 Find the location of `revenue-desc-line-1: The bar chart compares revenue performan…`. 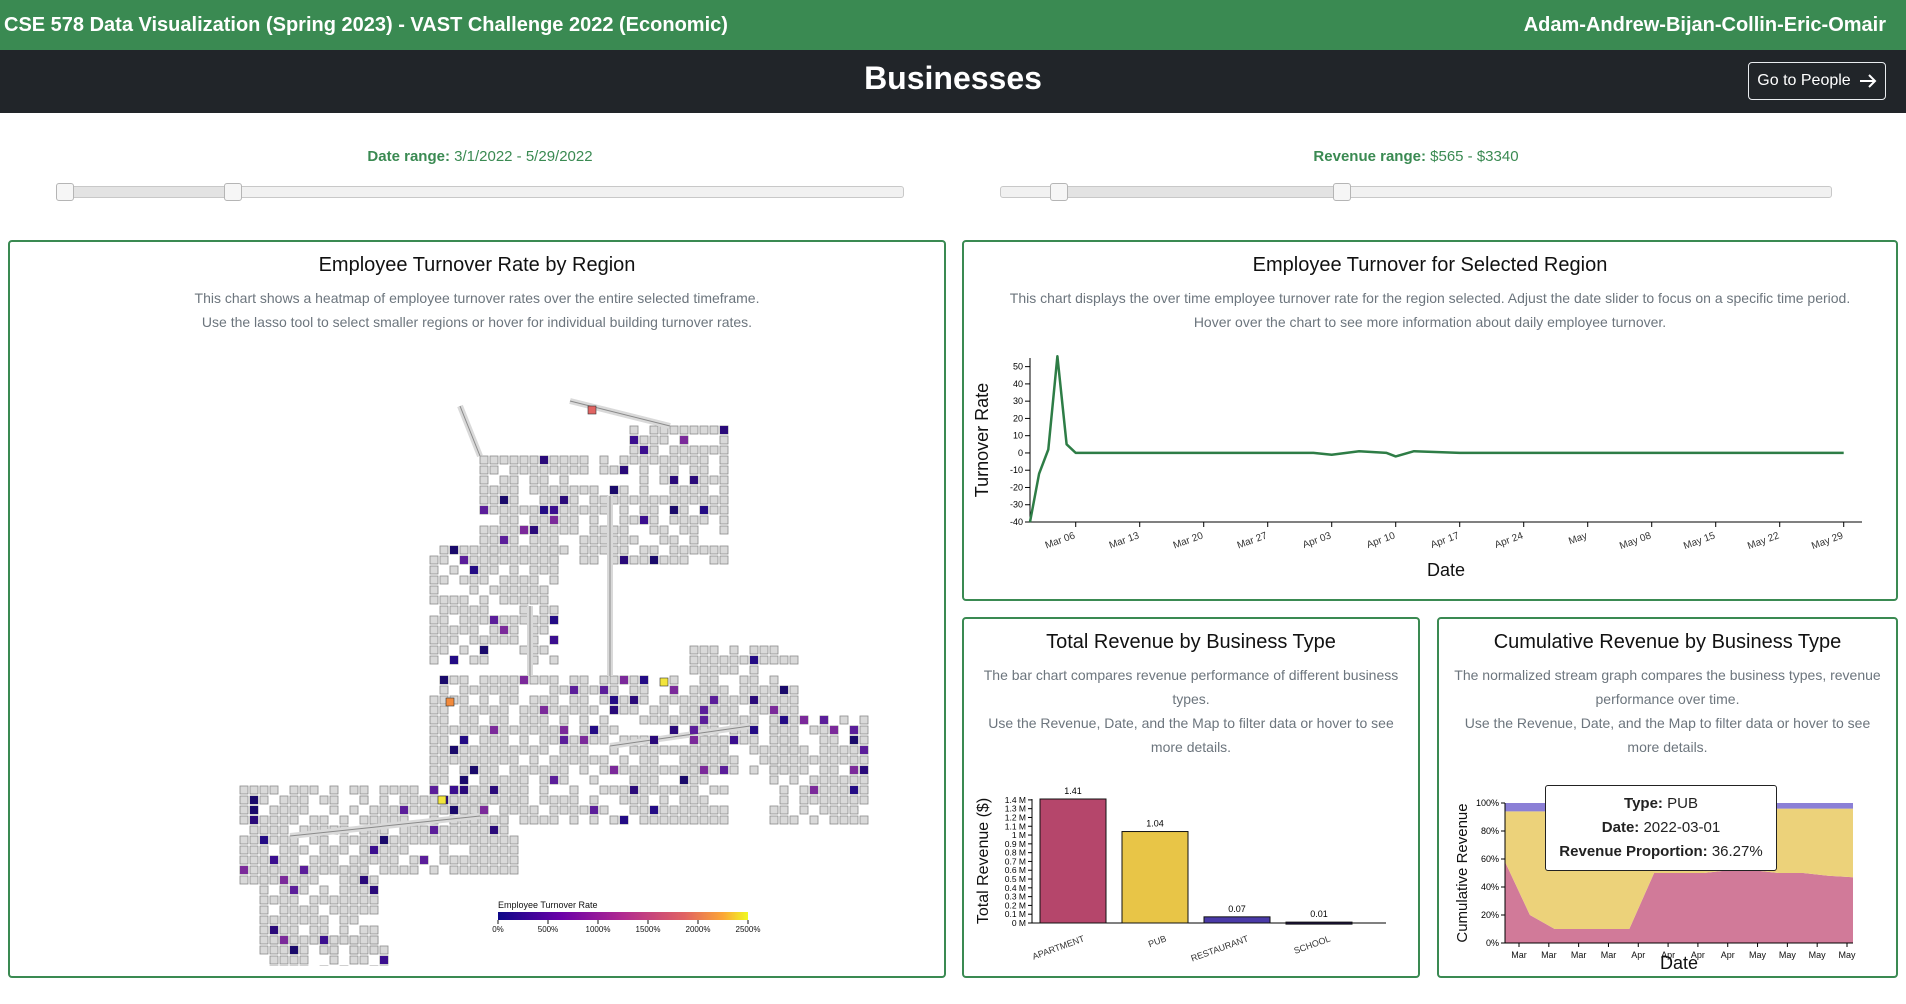

revenue-desc-line-1: The bar chart compares revenue performan… is located at coordinates (1191, 675).